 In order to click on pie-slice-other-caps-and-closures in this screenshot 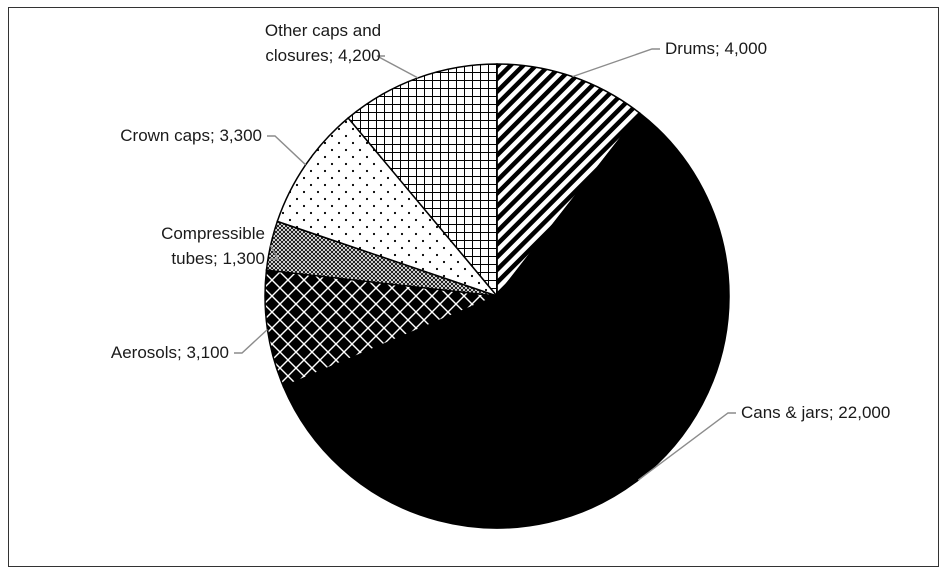, I will do `click(422, 181)`.